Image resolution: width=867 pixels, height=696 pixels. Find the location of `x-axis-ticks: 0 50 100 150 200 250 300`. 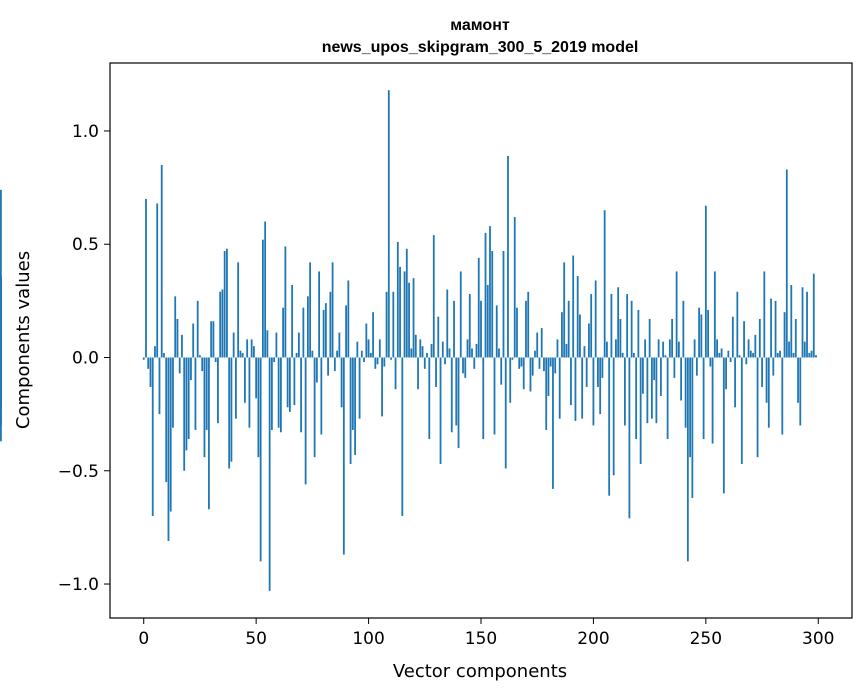

x-axis-ticks: 0 50 100 150 200 250 300 is located at coordinates (486, 633).